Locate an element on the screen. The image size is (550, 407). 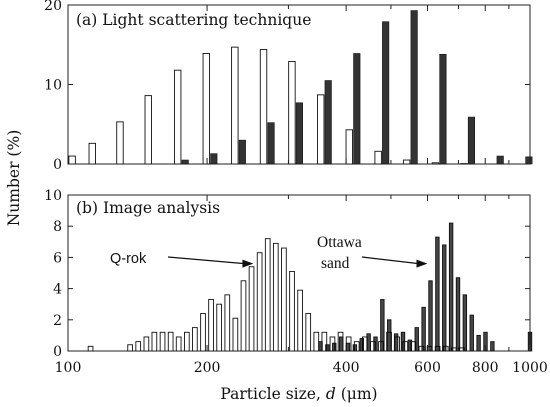
y-tick-label-a: 0 is located at coordinates (57, 165).